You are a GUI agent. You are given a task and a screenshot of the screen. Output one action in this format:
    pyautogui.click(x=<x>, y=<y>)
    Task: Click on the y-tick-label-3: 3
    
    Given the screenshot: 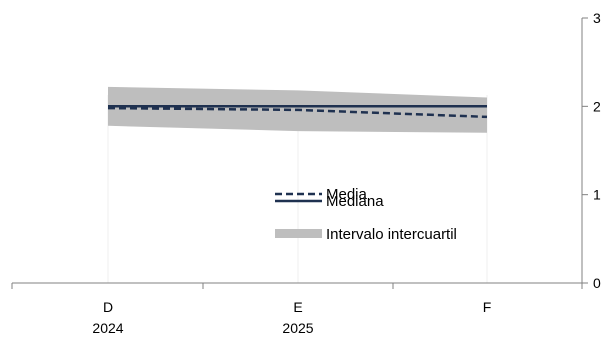 What is the action you would take?
    pyautogui.click(x=597, y=18)
    